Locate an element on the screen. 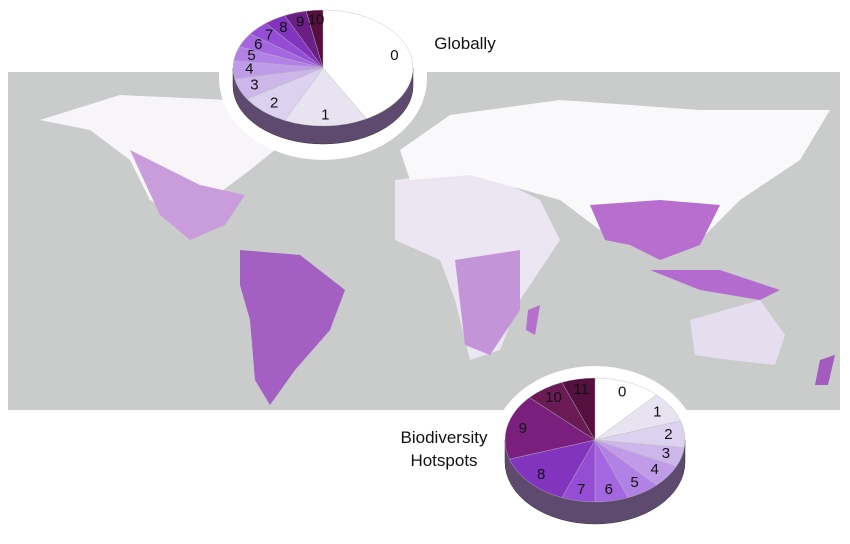  pie-title: Globally is located at coordinates (465, 43).